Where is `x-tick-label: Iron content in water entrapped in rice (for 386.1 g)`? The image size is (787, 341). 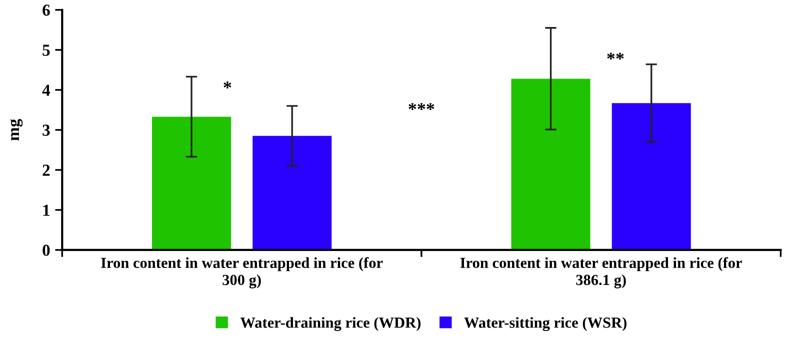
x-tick-label: Iron content in water entrapped in rice (for 386.1 g) is located at coordinates (601, 272).